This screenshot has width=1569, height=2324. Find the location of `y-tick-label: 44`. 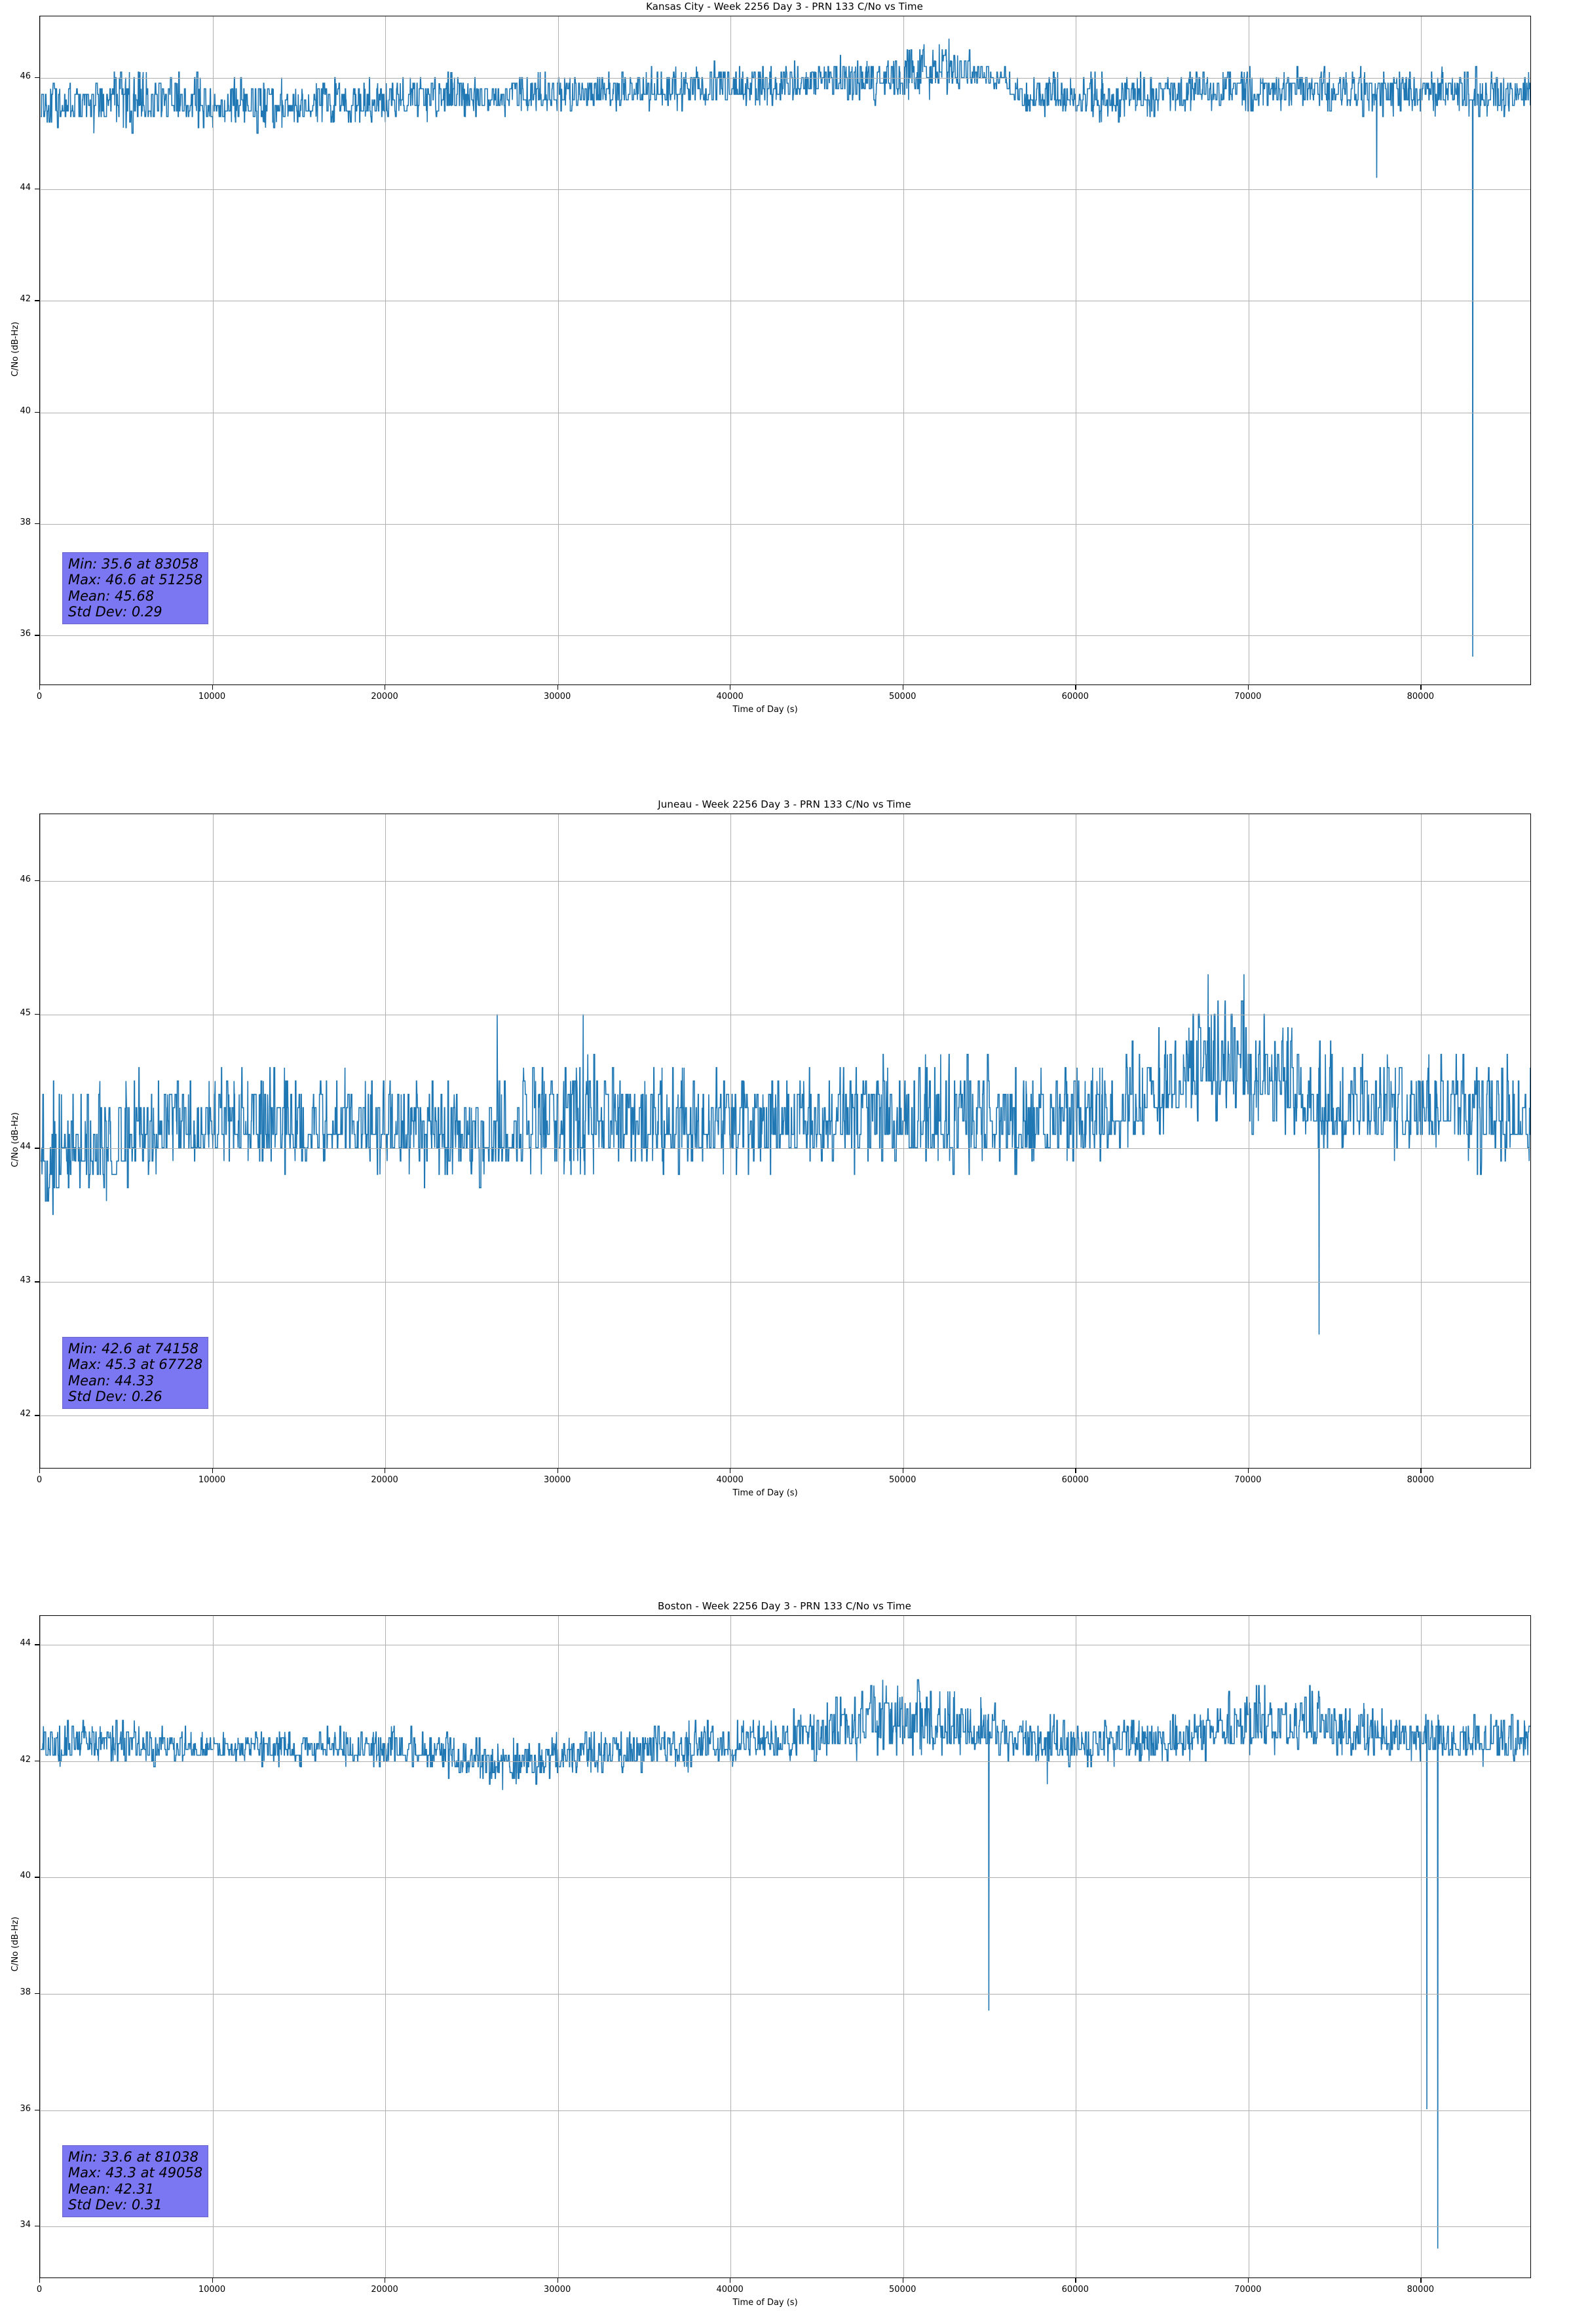

y-tick-label: 44 is located at coordinates (25, 1147).